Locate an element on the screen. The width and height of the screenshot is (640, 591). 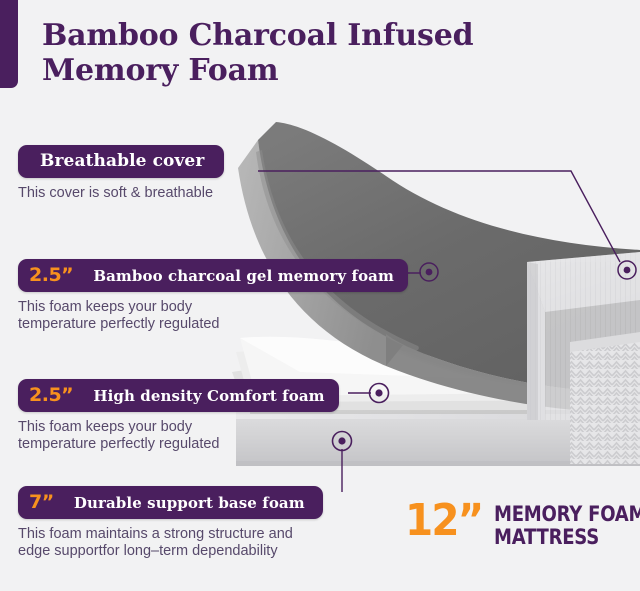
page-title-line-2: Memory Foam is located at coordinates (160, 70).